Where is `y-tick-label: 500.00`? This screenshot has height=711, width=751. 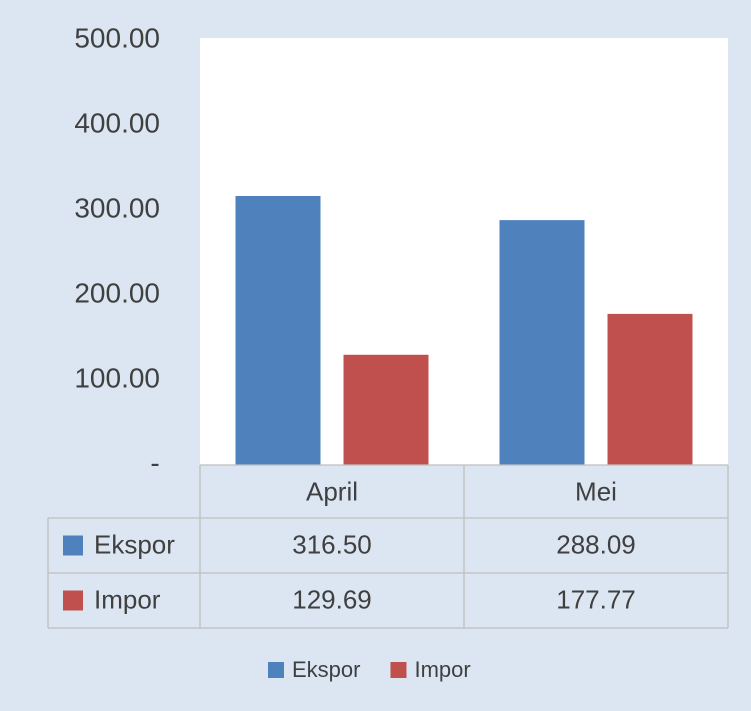
y-tick-label: 500.00 is located at coordinates (117, 37).